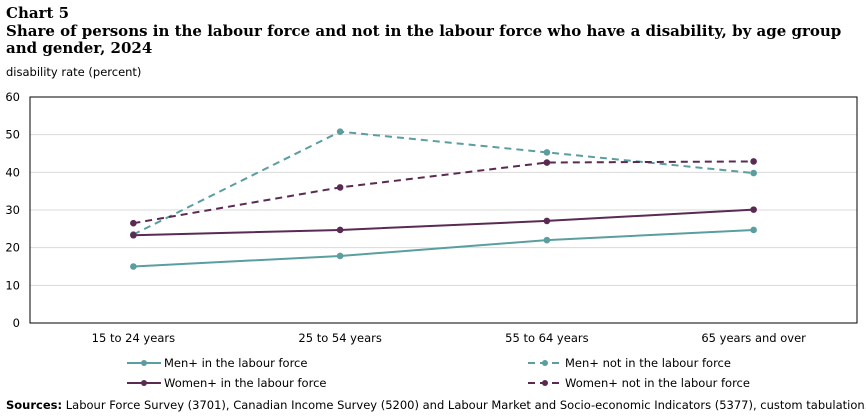  What do you see at coordinates (12, 248) in the screenshot?
I see `y-tick-label: 20` at bounding box center [12, 248].